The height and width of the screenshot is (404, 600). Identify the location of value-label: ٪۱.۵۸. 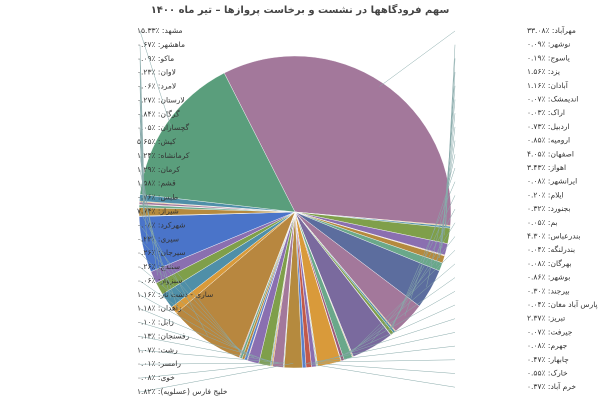
(146, 183).